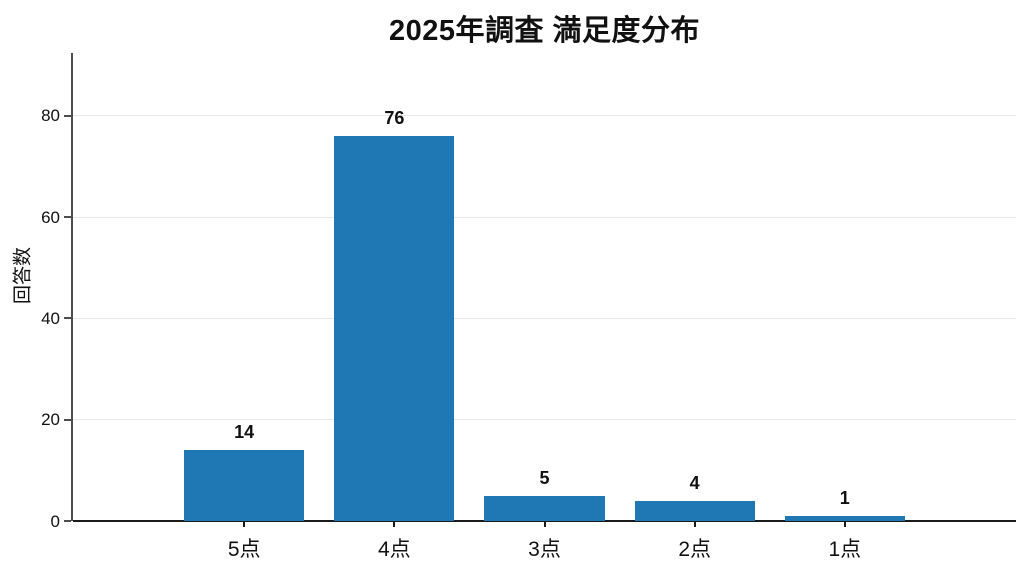 Image resolution: width=1024 pixels, height=572 pixels. I want to click on x-tick-label: 4点, so click(394, 549).